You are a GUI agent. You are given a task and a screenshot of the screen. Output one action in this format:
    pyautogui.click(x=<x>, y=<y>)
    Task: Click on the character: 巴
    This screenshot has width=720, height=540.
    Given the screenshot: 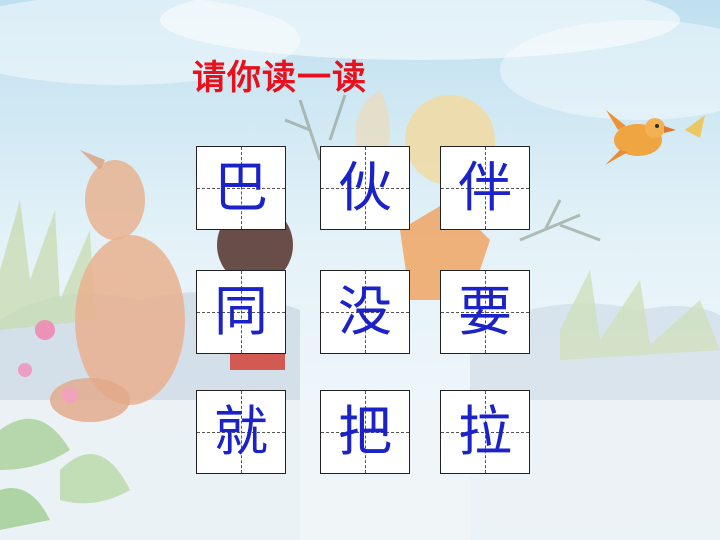 What is the action you would take?
    pyautogui.click(x=241, y=187)
    